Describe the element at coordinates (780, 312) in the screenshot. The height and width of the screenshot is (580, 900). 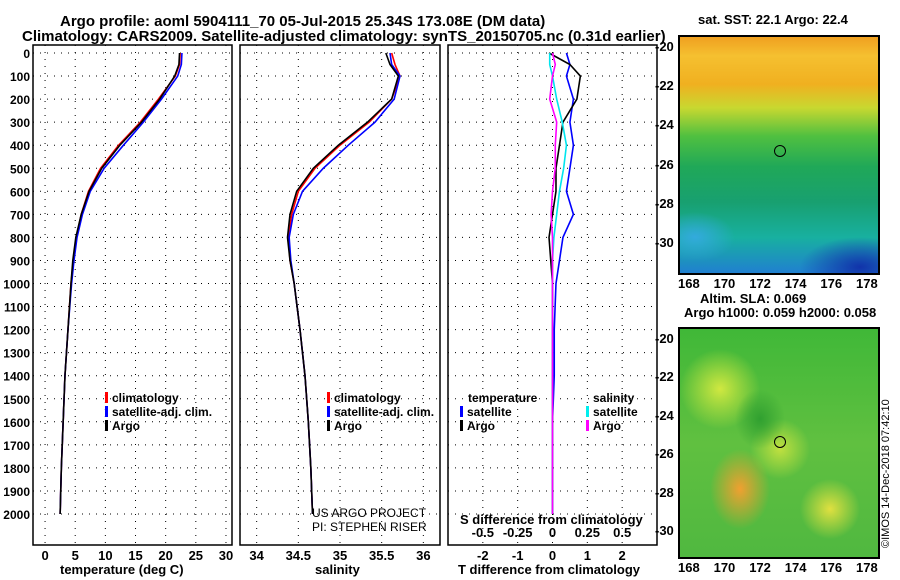
I see `map2-title-2: Argo h1000: 0.059 h2000: 0.058` at that location.